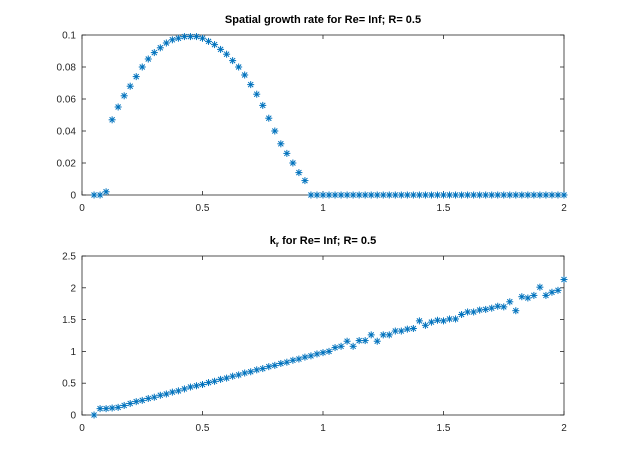  What do you see at coordinates (69, 320) in the screenshot?
I see `y-tick-label: 1.5` at bounding box center [69, 320].